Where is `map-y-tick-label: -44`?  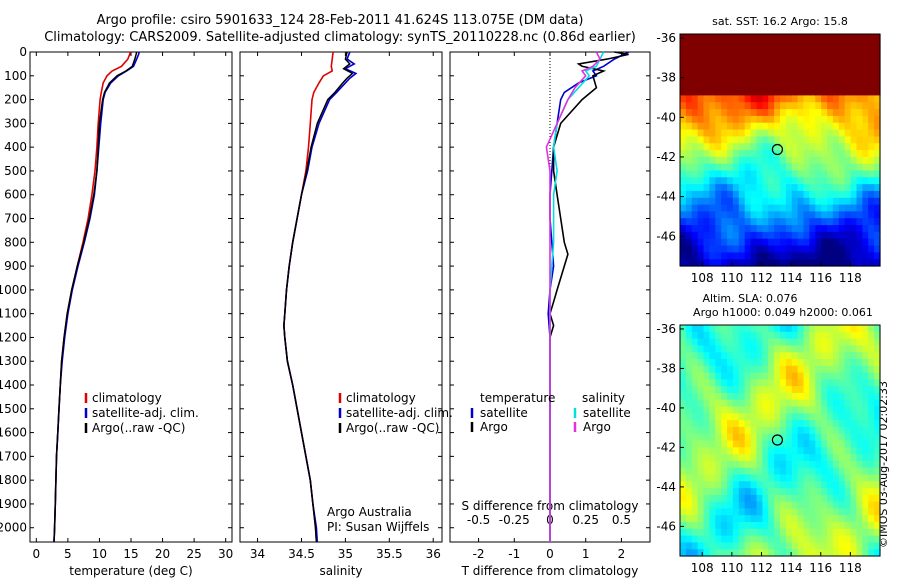
map-y-tick-label: -44 is located at coordinates (666, 487).